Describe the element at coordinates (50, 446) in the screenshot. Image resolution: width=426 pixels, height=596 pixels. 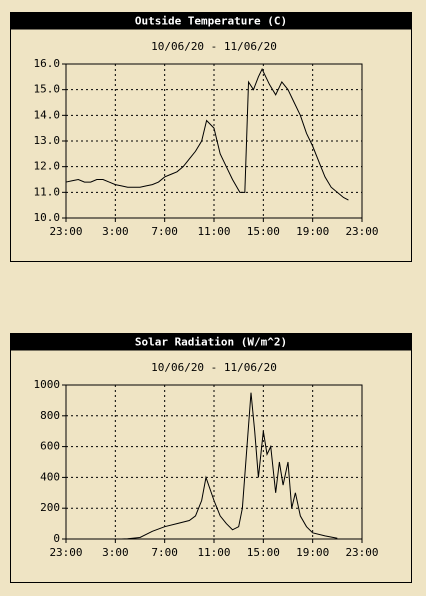
I see `y-tick-label: 600` at that location.